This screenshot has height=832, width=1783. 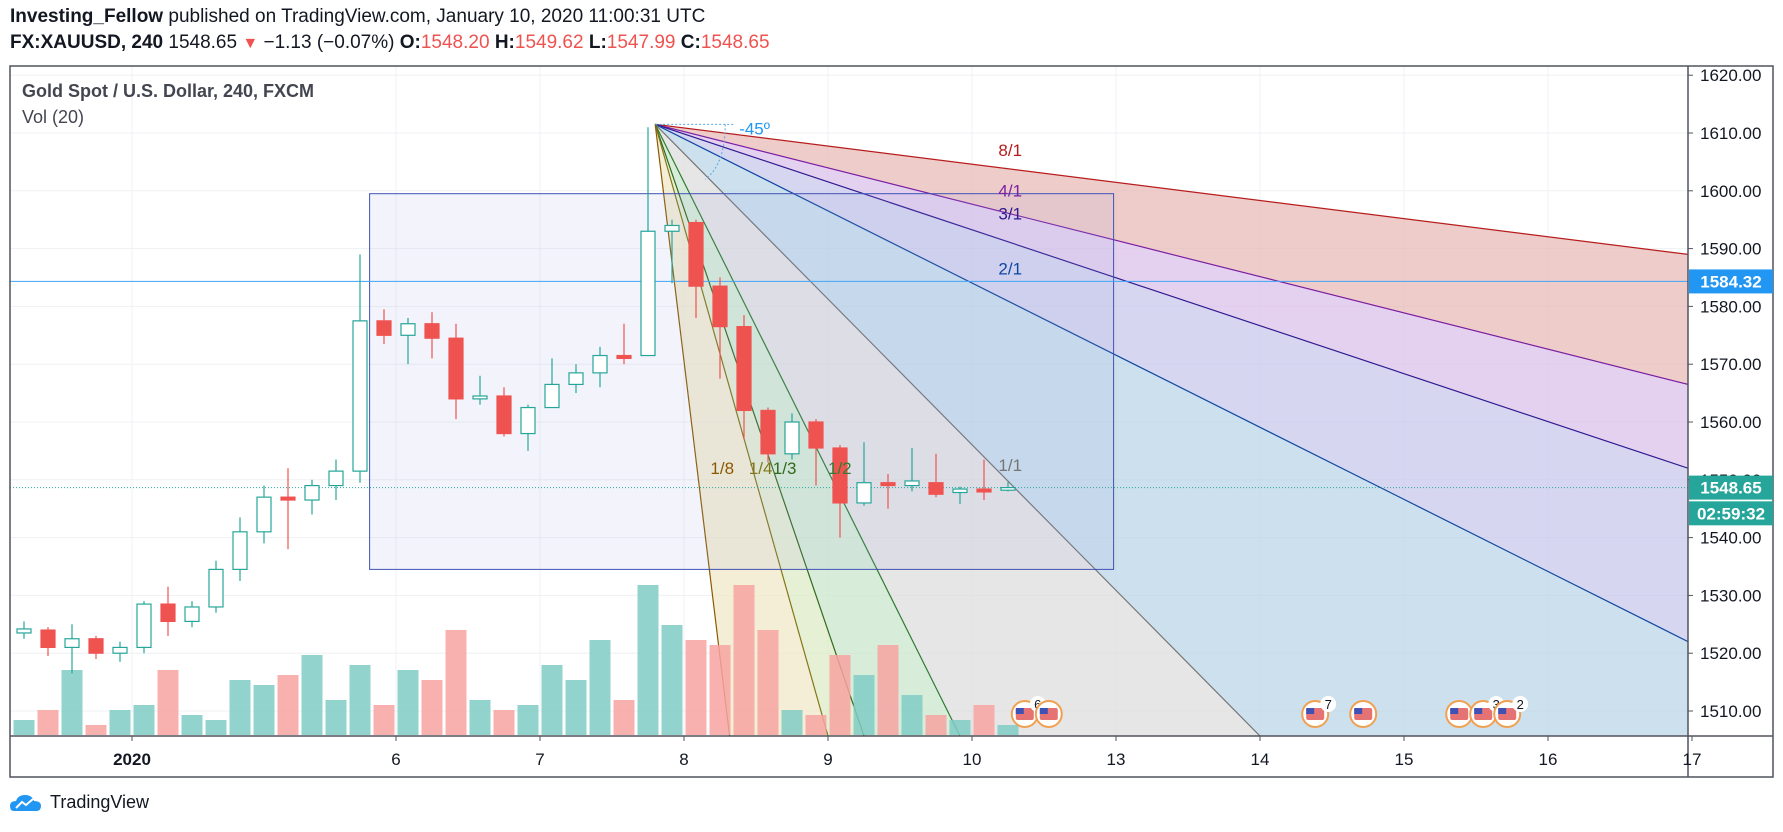 I want to click on y-tick-label: 1590.00, so click(x=1730, y=249).